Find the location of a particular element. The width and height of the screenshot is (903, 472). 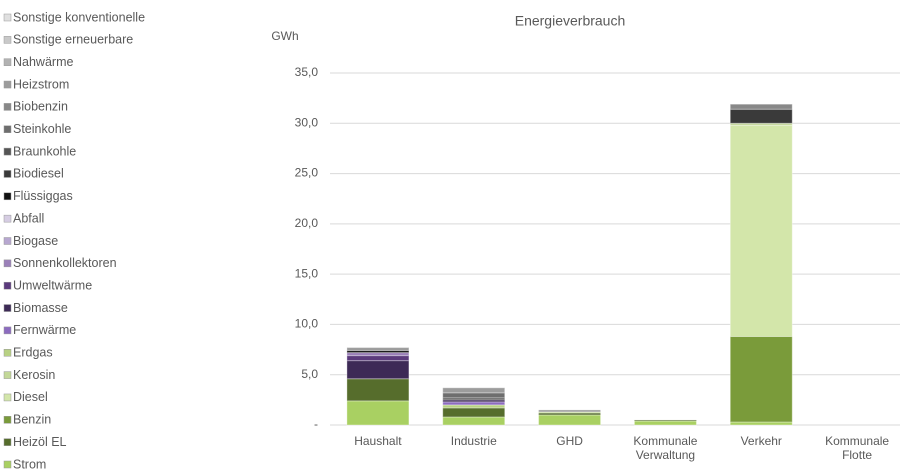

legend-label: Diesel is located at coordinates (30, 397).